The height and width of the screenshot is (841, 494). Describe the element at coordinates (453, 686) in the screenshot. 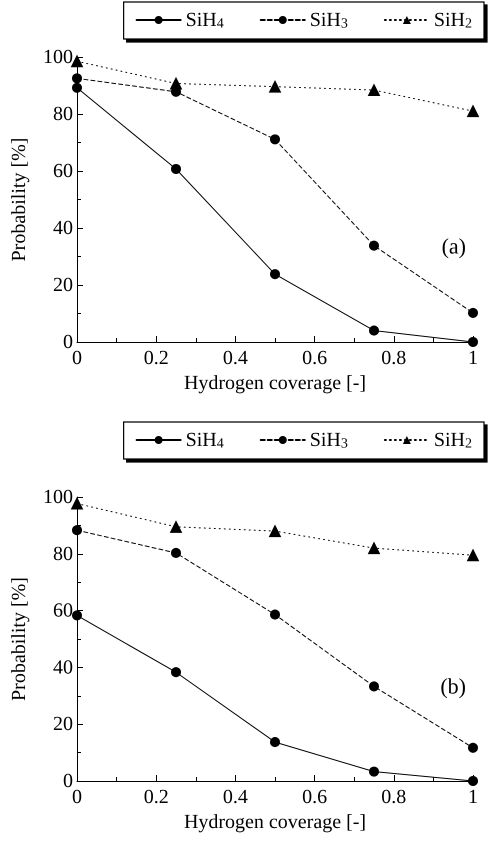

I see `annotation: (b)` at that location.